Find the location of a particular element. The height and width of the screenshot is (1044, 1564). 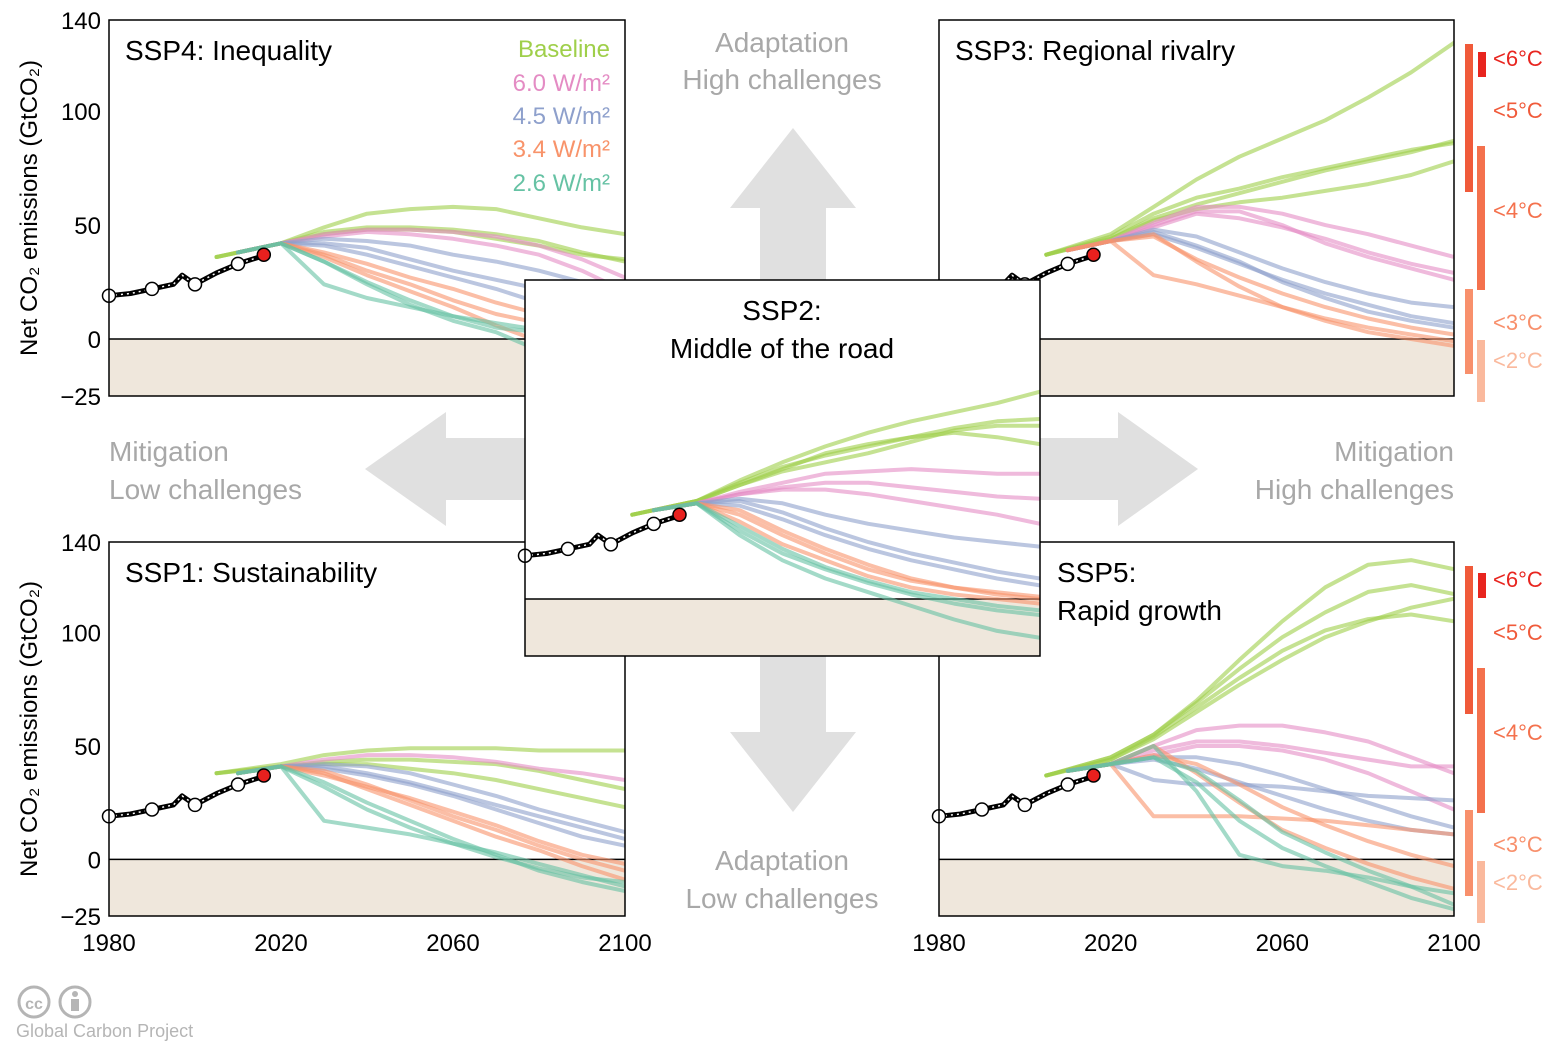

arrow-left-label-2: Low challenges is located at coordinates (205, 489).